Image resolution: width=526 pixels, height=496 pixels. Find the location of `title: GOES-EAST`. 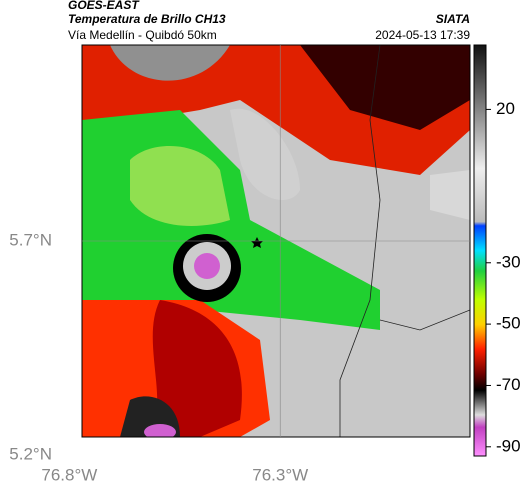

title: GOES-EAST is located at coordinates (104, 6).